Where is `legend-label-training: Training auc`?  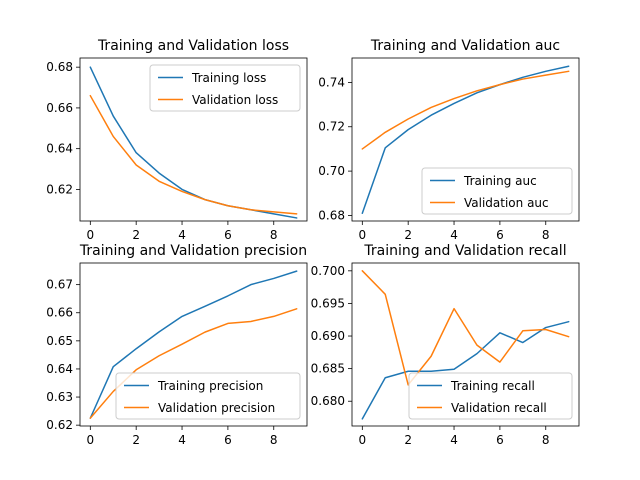 legend-label-training: Training auc is located at coordinates (500, 181).